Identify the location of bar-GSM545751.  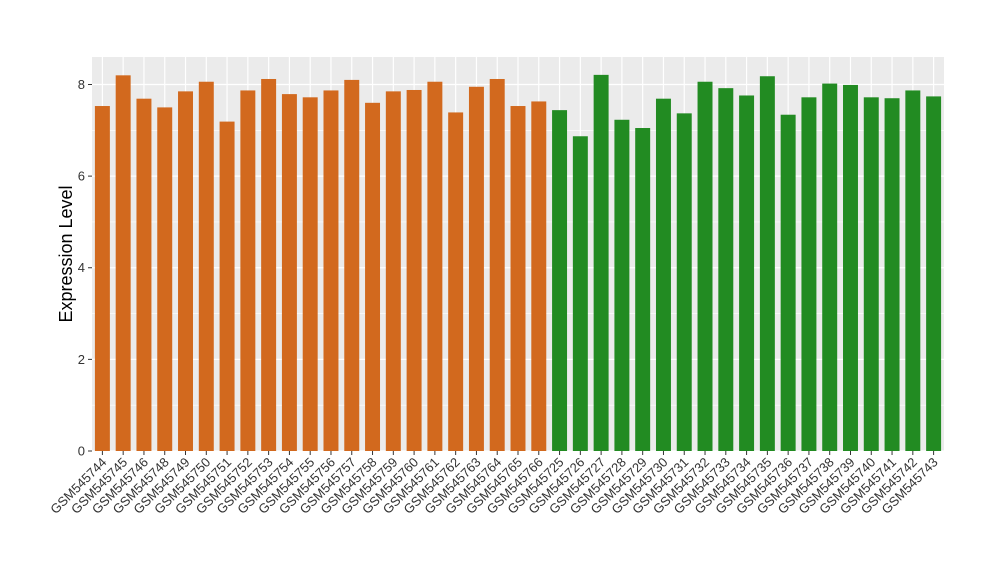
(227, 286).